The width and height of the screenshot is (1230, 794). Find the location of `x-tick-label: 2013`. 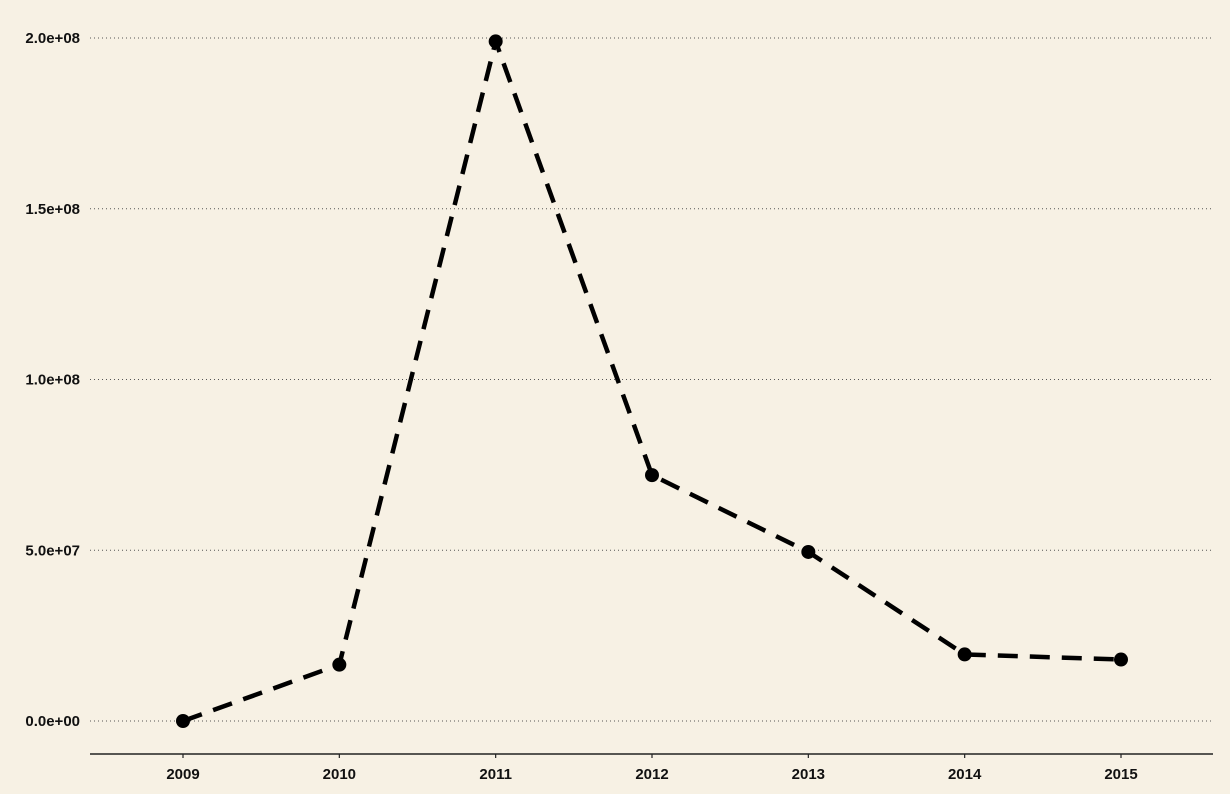

x-tick-label: 2013 is located at coordinates (808, 774).